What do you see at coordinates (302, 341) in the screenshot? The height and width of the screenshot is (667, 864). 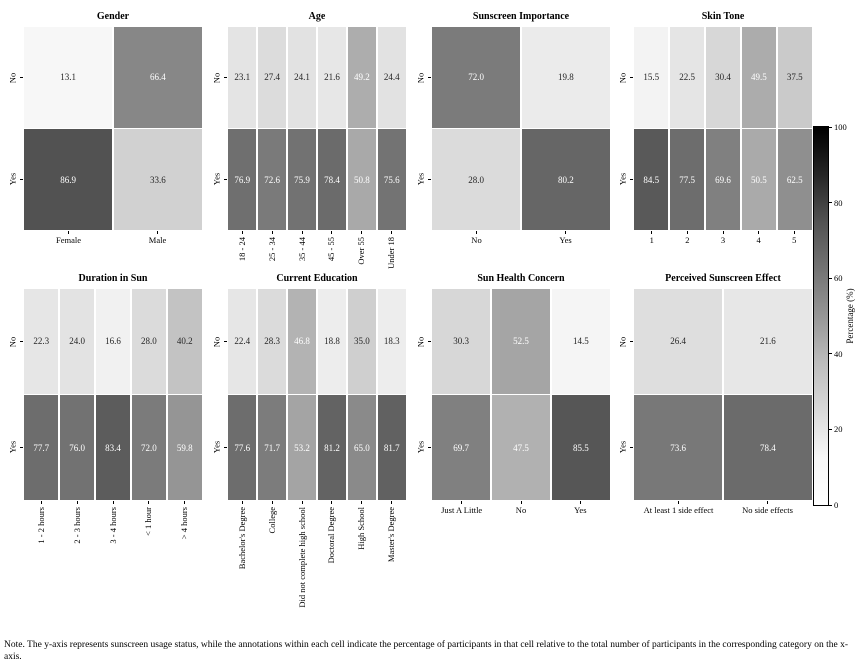 I see `heatmap-cell: 46.8` at bounding box center [302, 341].